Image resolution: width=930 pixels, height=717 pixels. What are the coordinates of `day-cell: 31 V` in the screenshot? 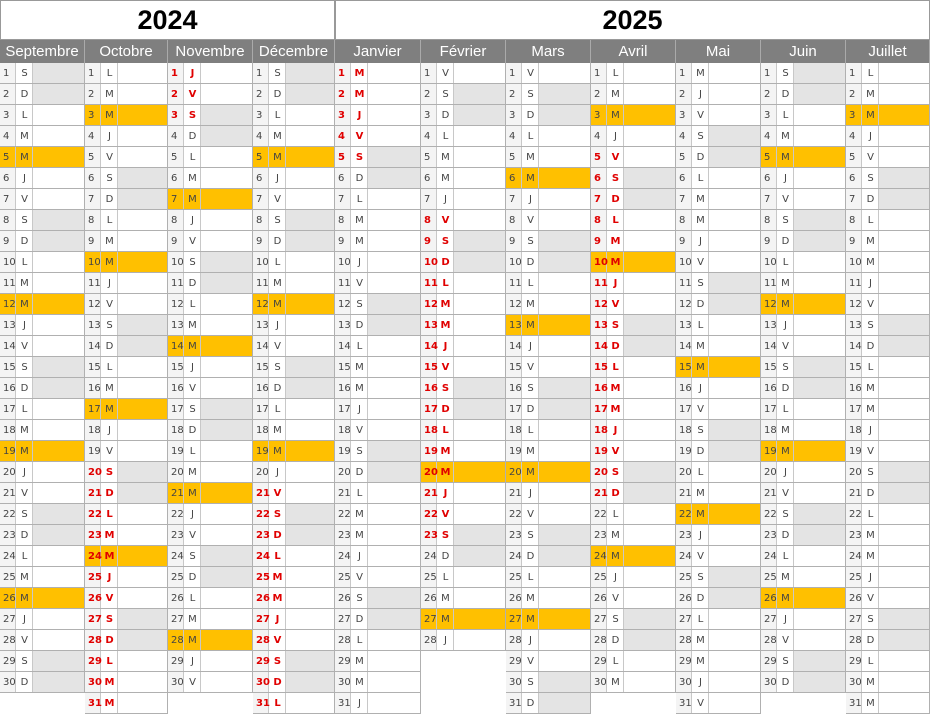 It's located at (718, 703).